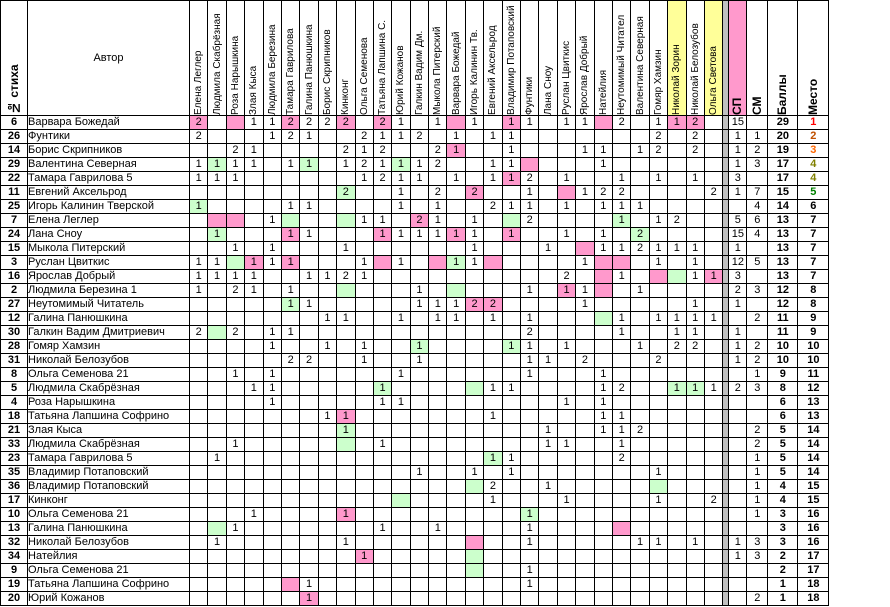 The height and width of the screenshot is (607, 890). I want to click on author-name: Елена Леглер, so click(108, 220).